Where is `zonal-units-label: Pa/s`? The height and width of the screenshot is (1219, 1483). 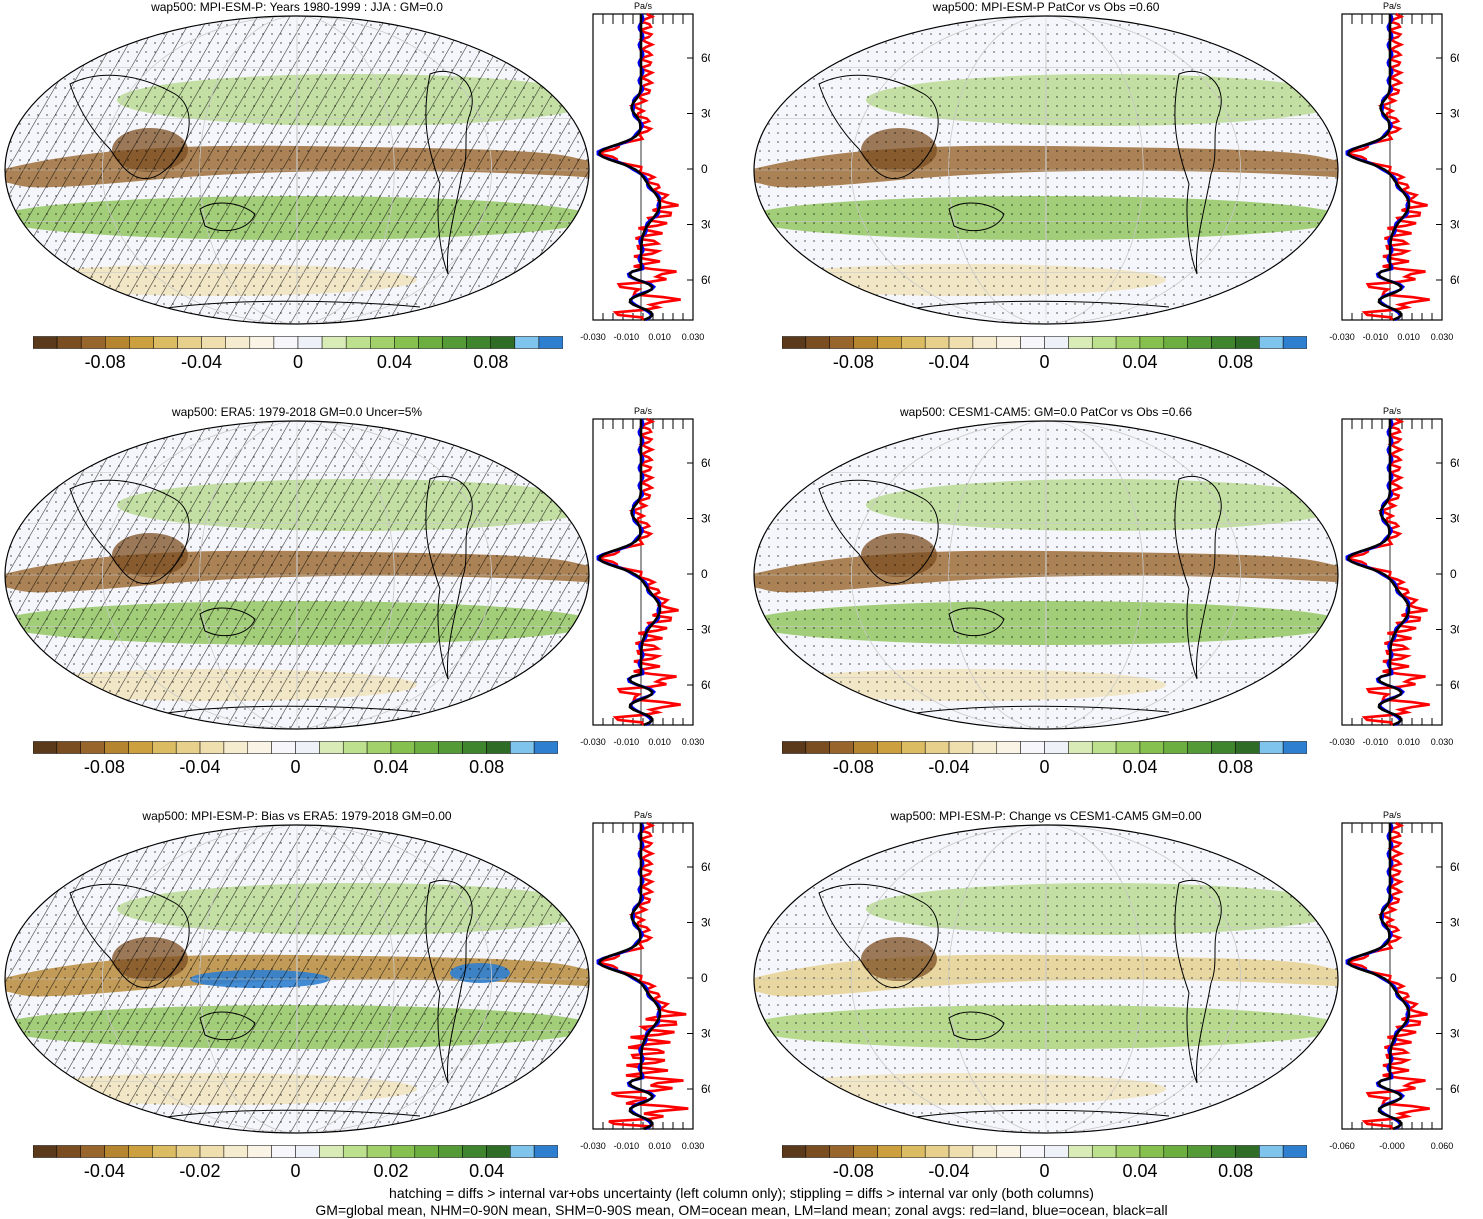
zonal-units-label: Pa/s is located at coordinates (643, 815).